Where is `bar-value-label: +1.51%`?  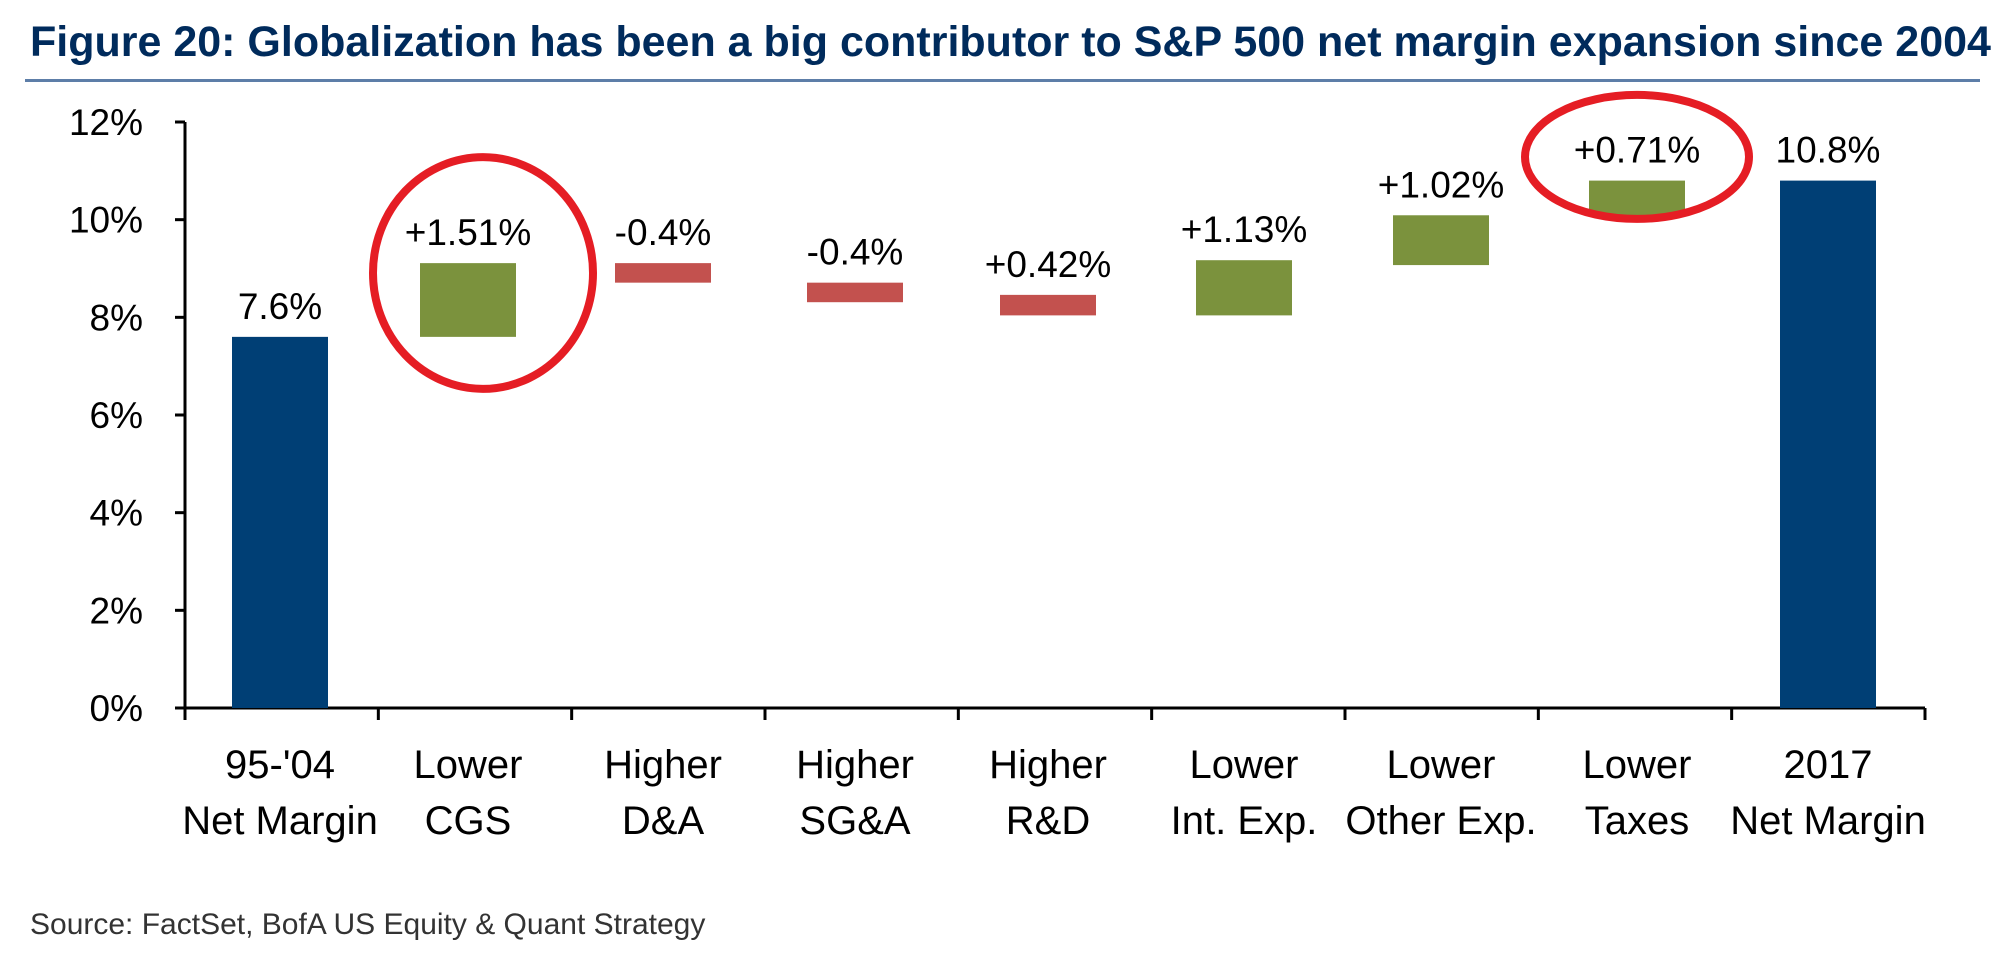
bar-value-label: +1.51% is located at coordinates (468, 232).